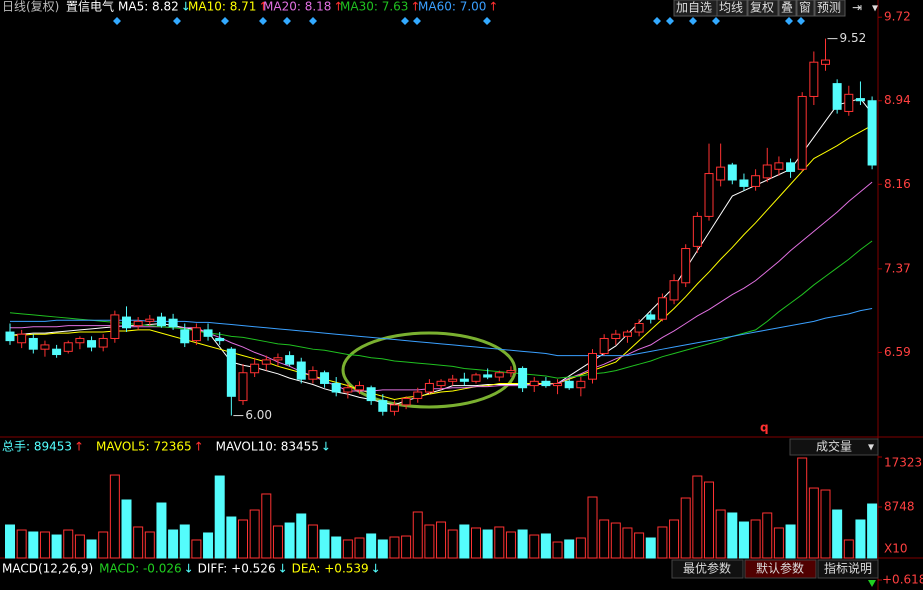 The image size is (923, 590). What do you see at coordinates (896, 549) in the screenshot?
I see `volume-unit: X10` at bounding box center [896, 549].